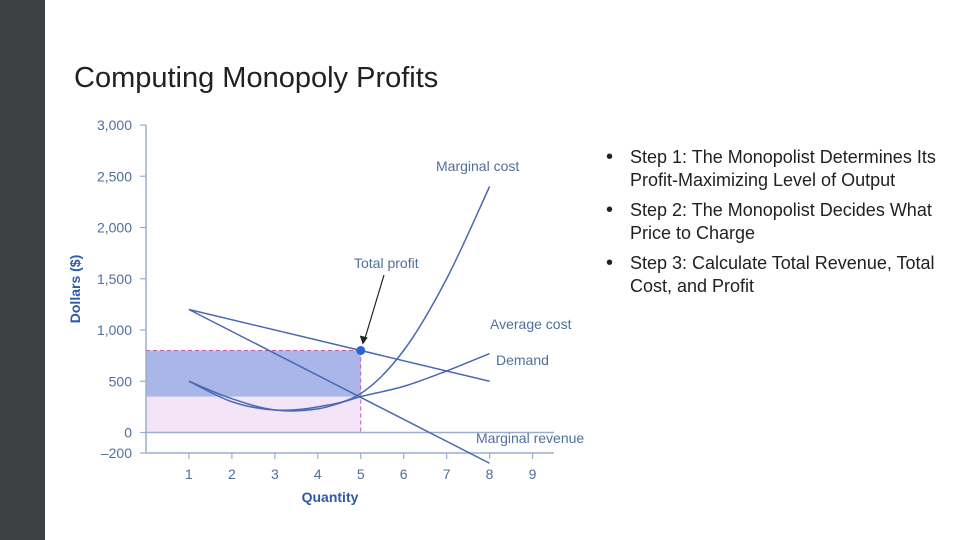 The width and height of the screenshot is (960, 540). Describe the element at coordinates (530, 438) in the screenshot. I see `marginal-revenue-label: Marginal revenue` at that location.